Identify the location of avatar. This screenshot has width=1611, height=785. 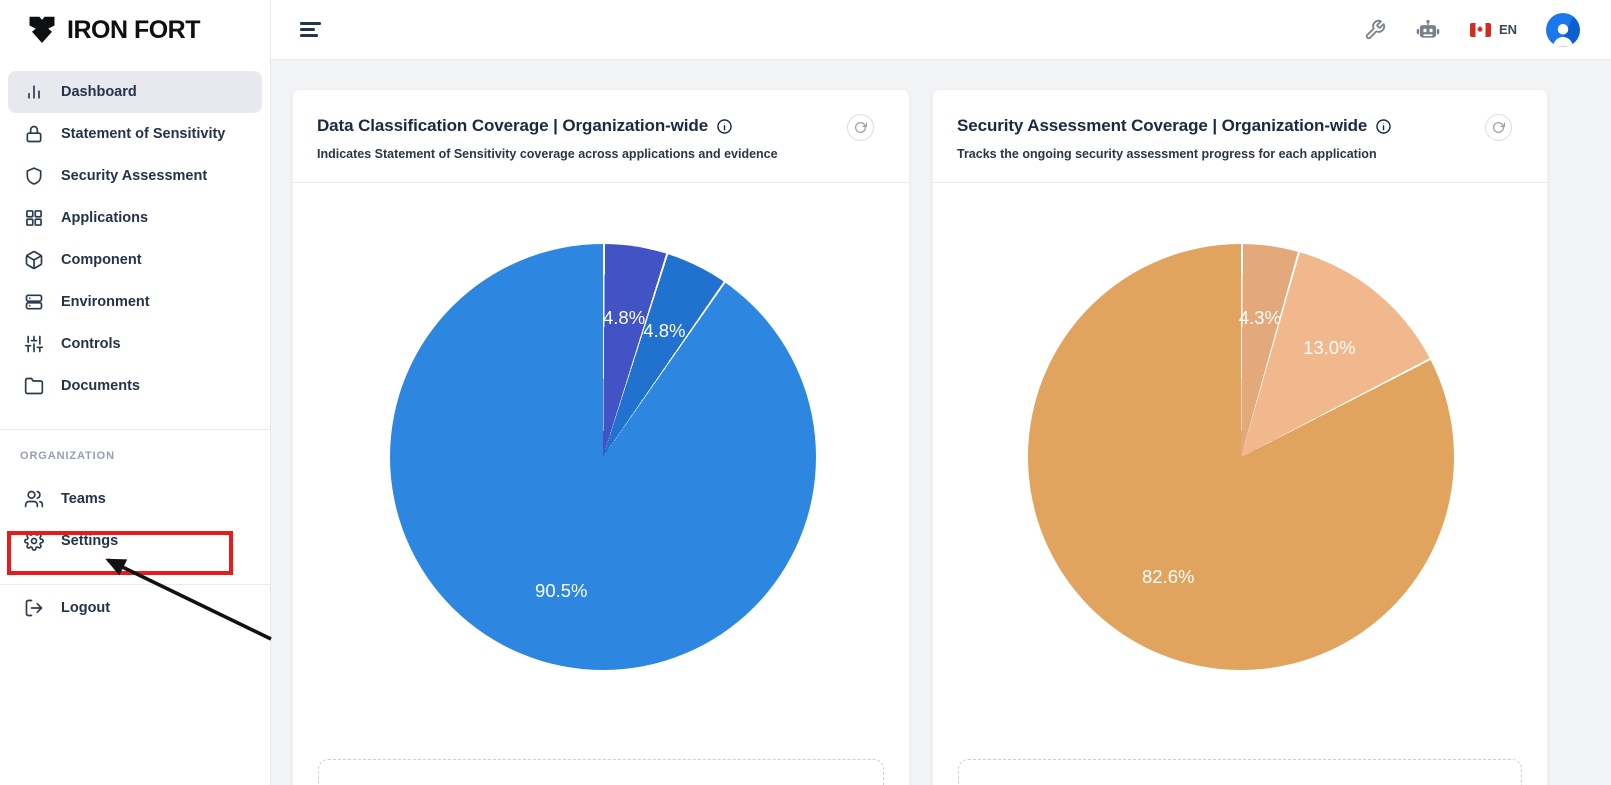
(1563, 29).